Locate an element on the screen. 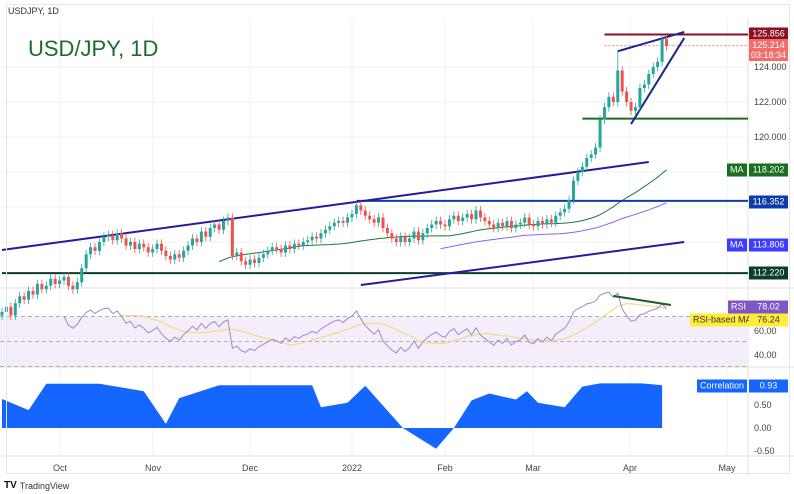 This screenshot has height=494, width=794. rsi-ma-value: 76.24 is located at coordinates (768, 320).